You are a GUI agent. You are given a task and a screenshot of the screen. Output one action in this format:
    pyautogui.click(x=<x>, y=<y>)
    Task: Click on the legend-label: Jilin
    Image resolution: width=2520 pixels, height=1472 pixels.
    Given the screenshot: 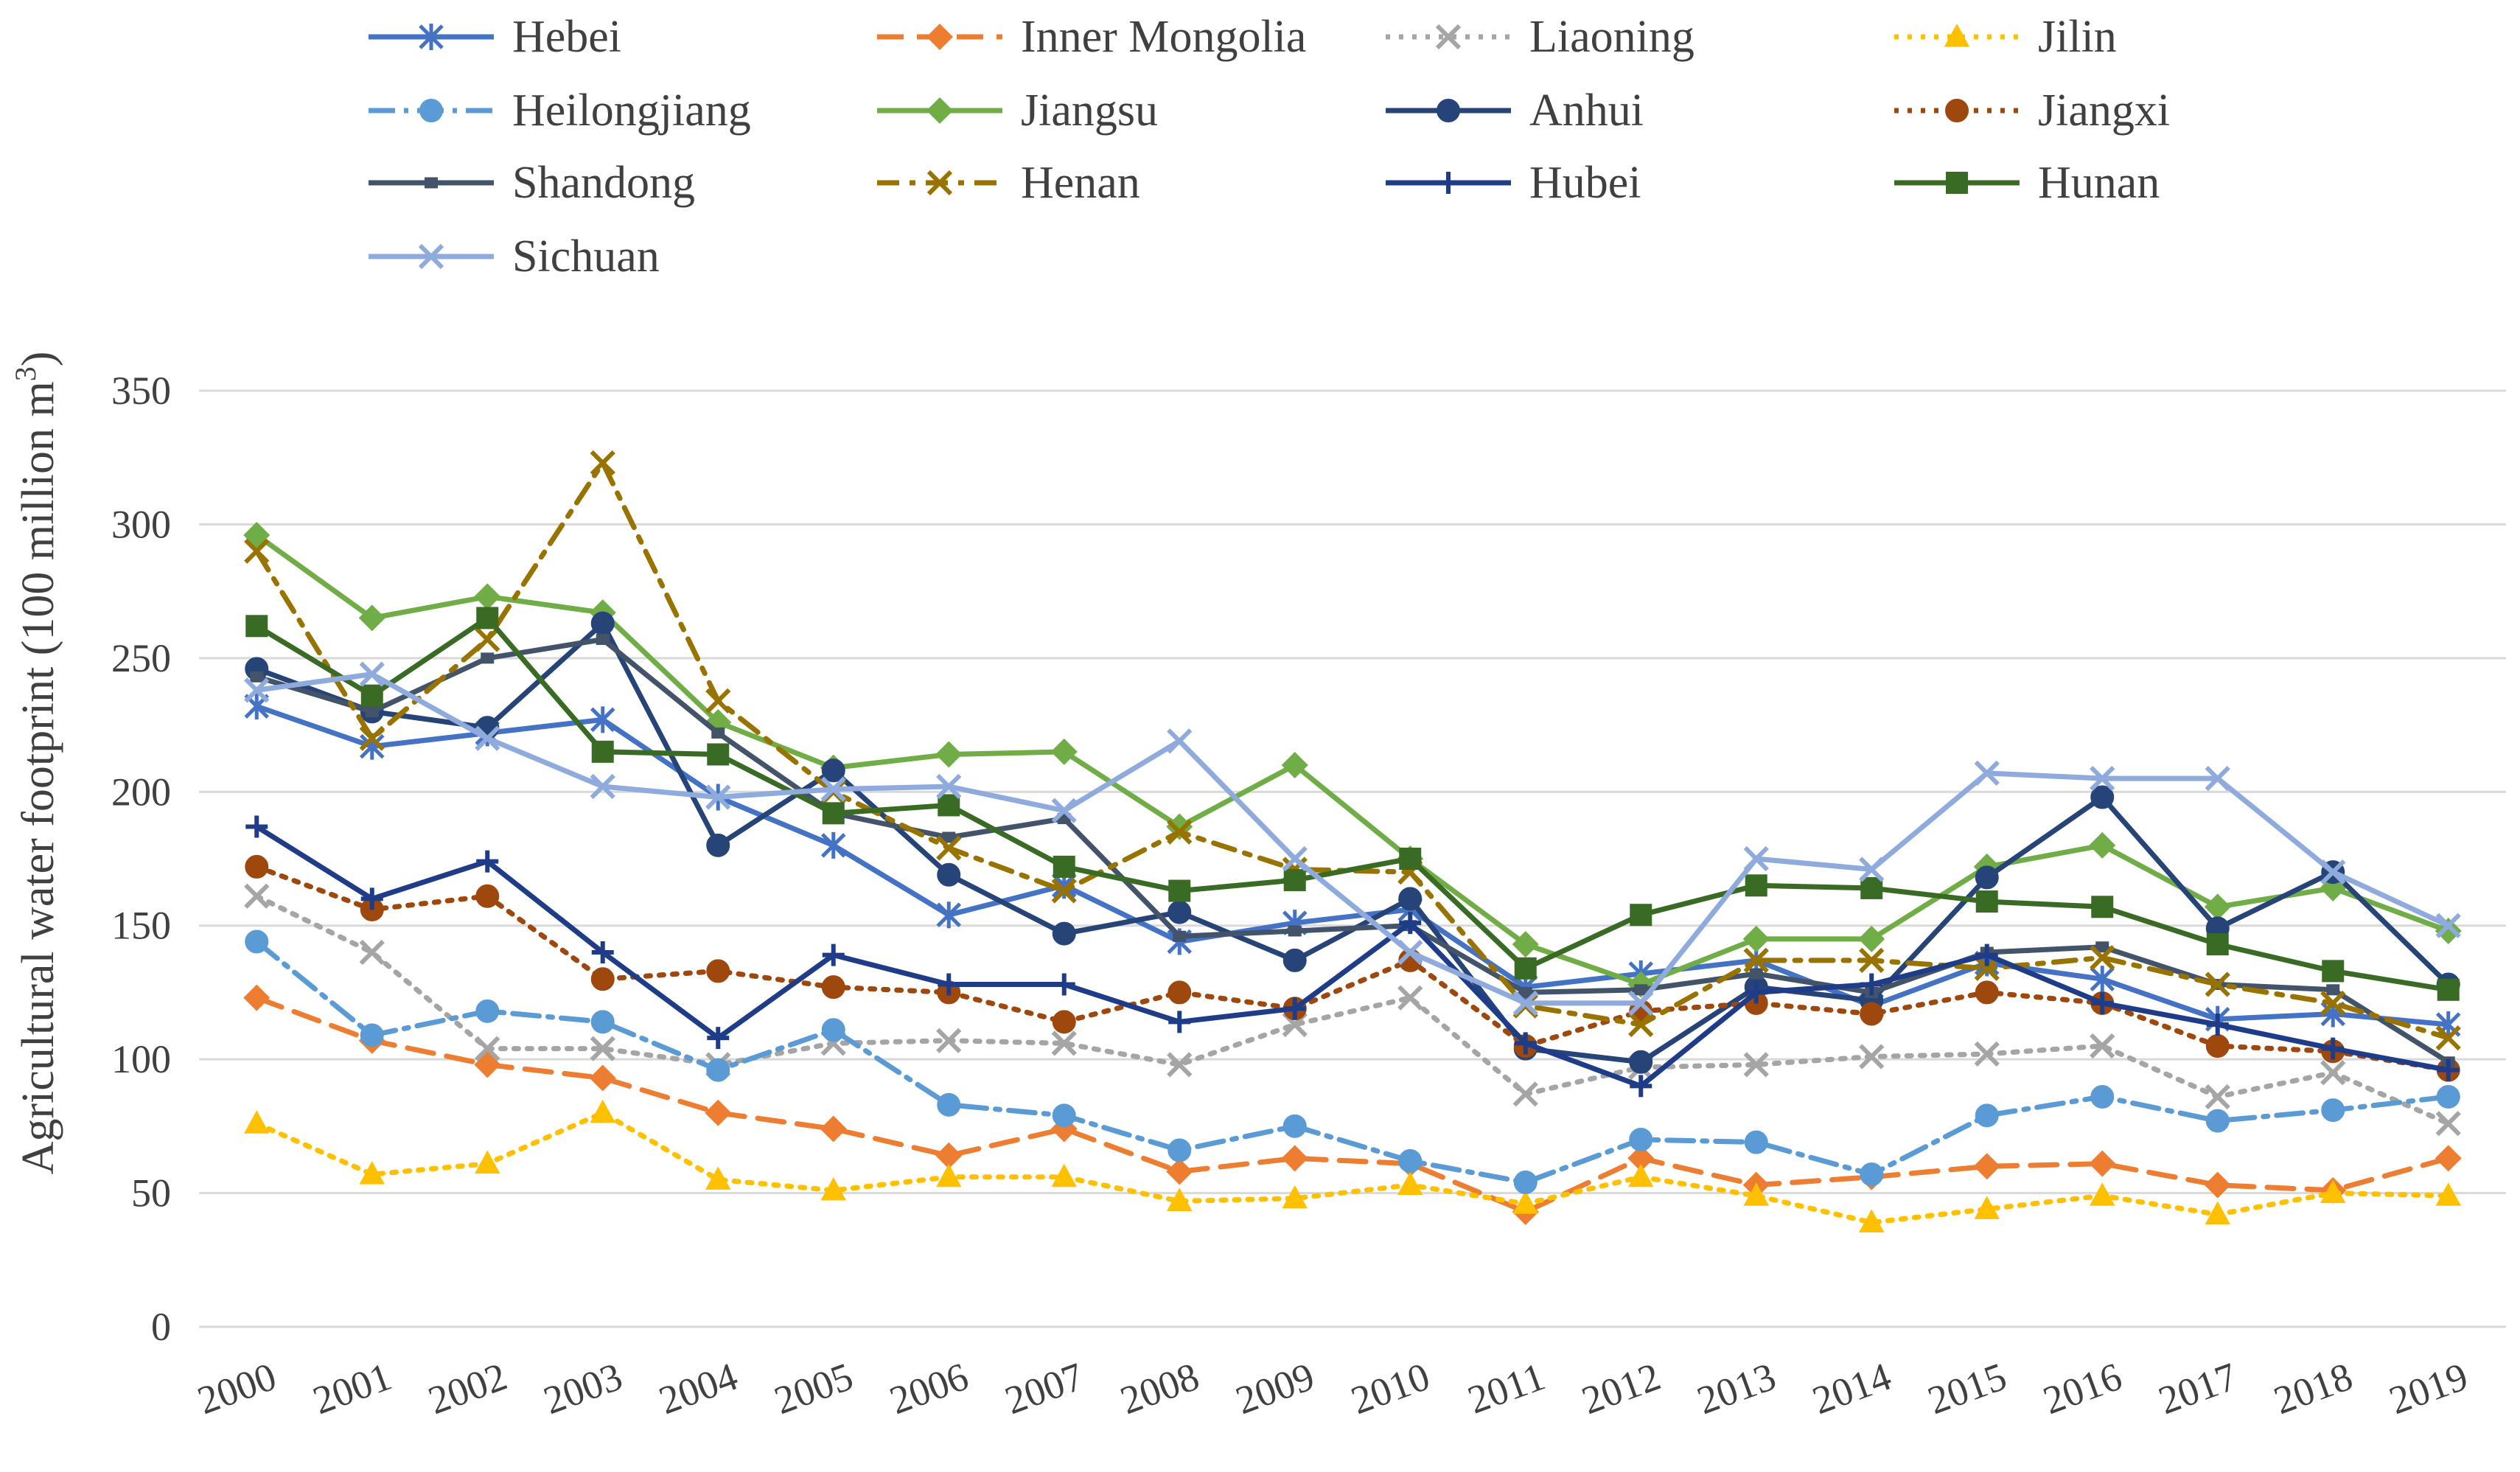 What is the action you would take?
    pyautogui.click(x=2077, y=37)
    